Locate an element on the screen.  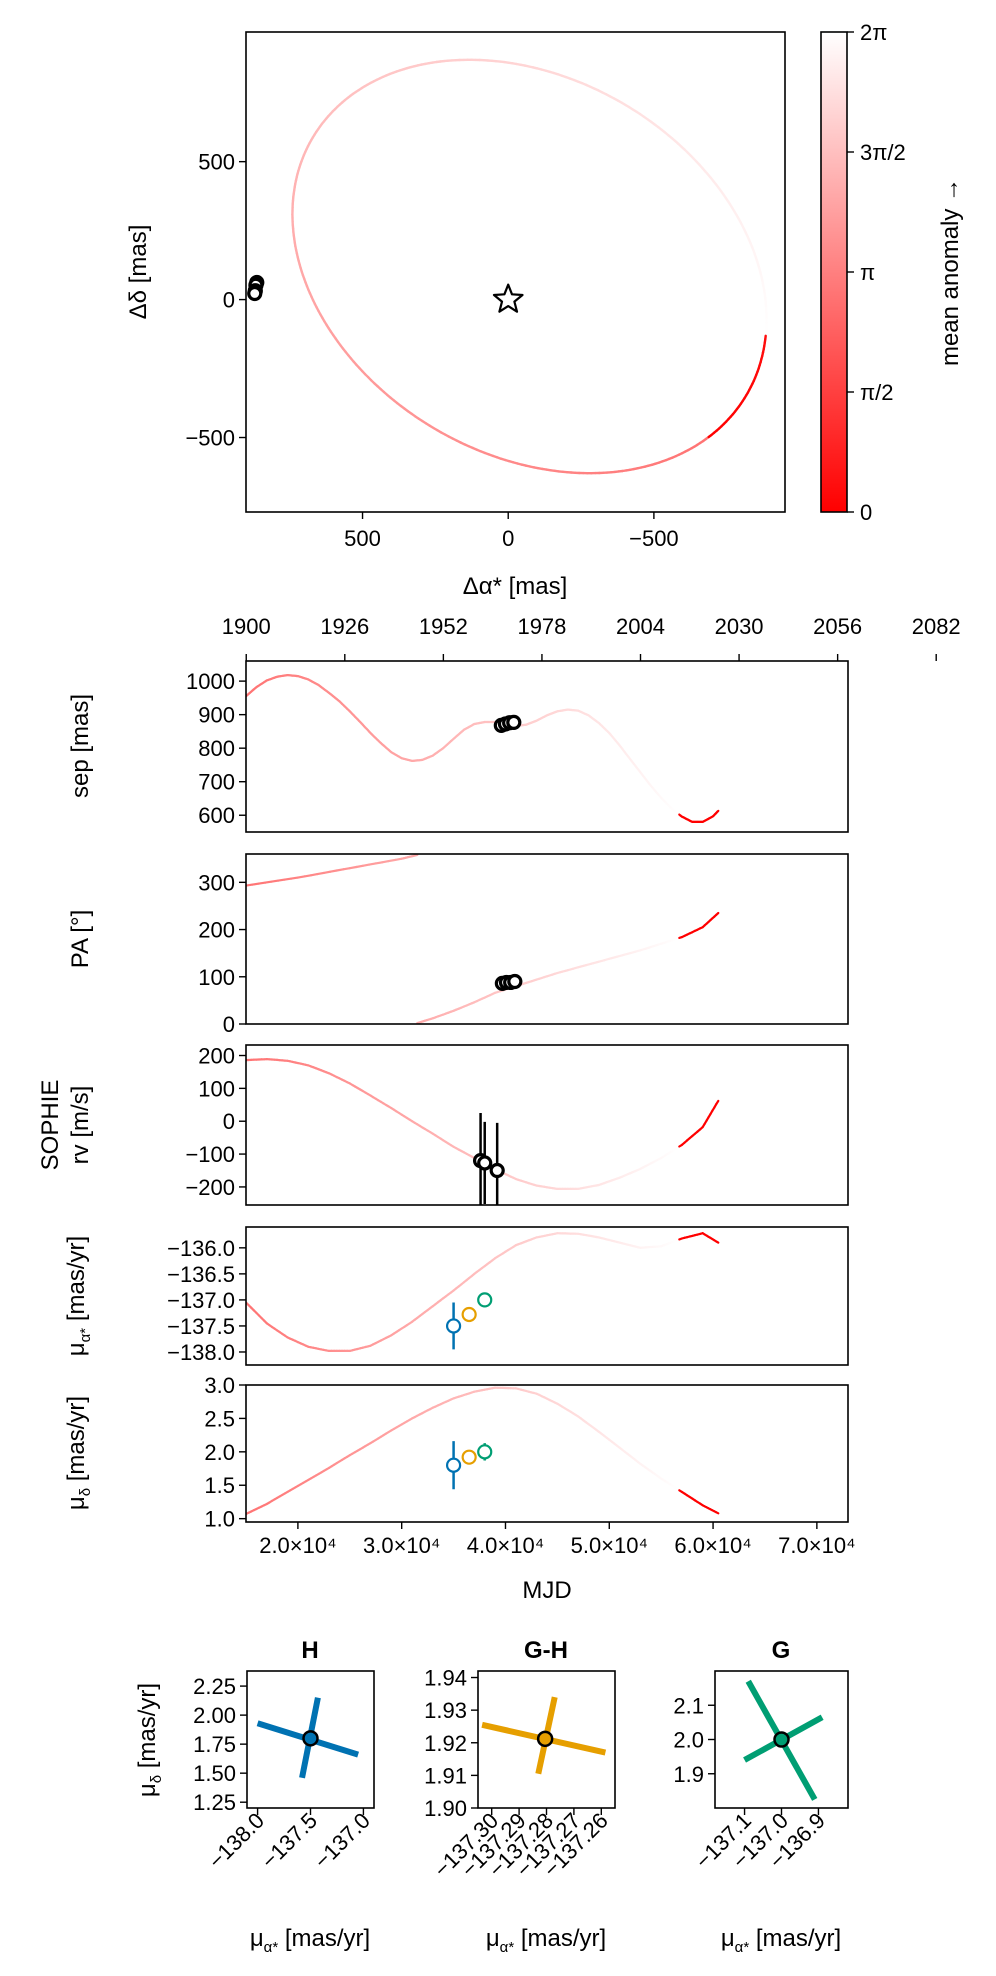
position-angle-frame is located at coordinates (547, 939).